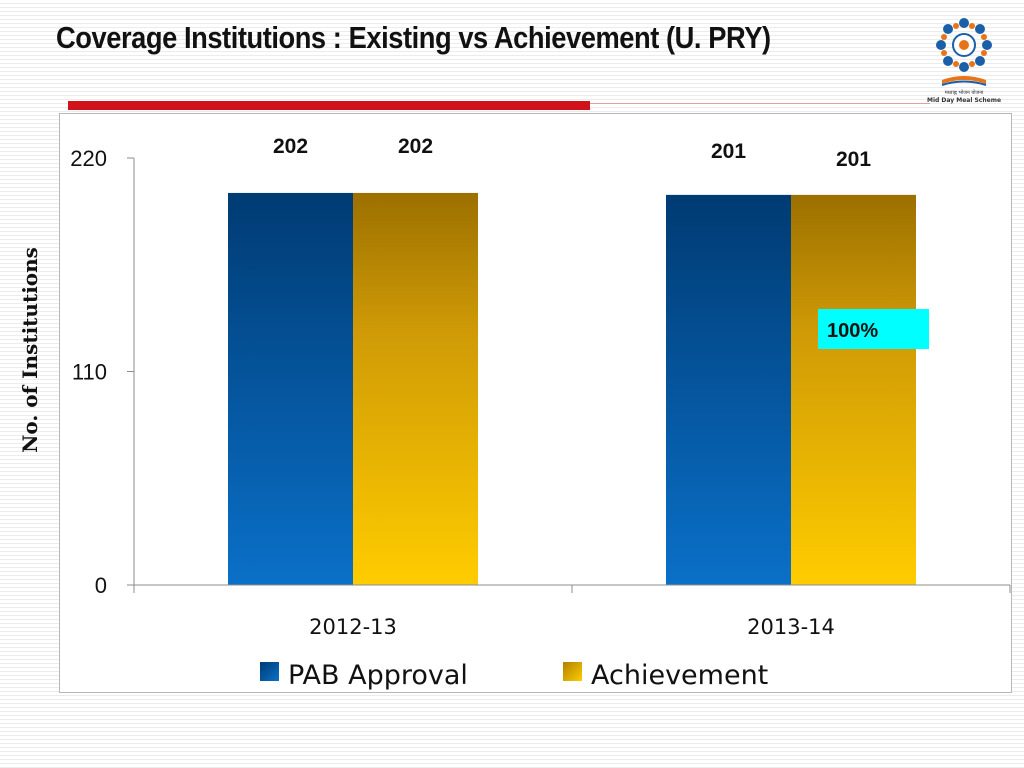  What do you see at coordinates (89, 372) in the screenshot?
I see `y-tick-label: 110` at bounding box center [89, 372].